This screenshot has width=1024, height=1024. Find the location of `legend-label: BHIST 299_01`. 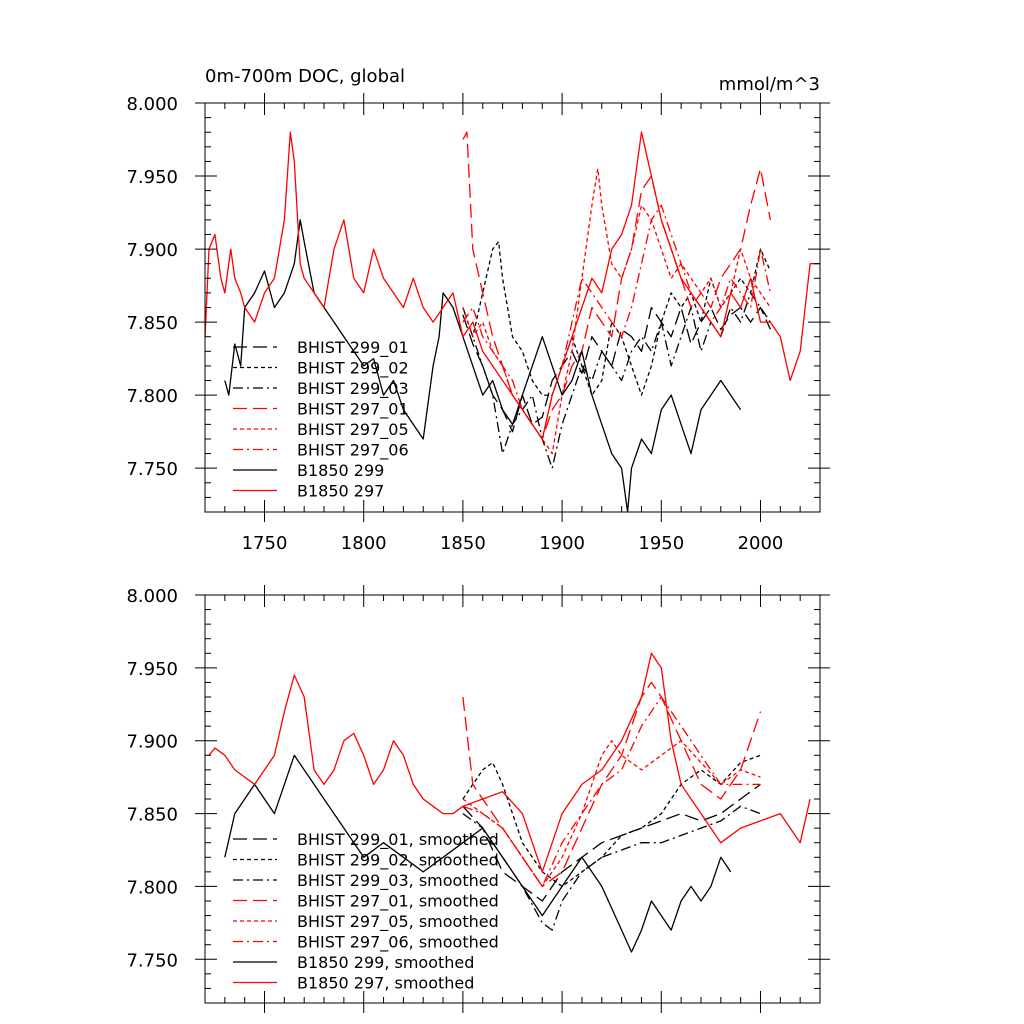

legend-label: BHIST 299_01 is located at coordinates (353, 348).